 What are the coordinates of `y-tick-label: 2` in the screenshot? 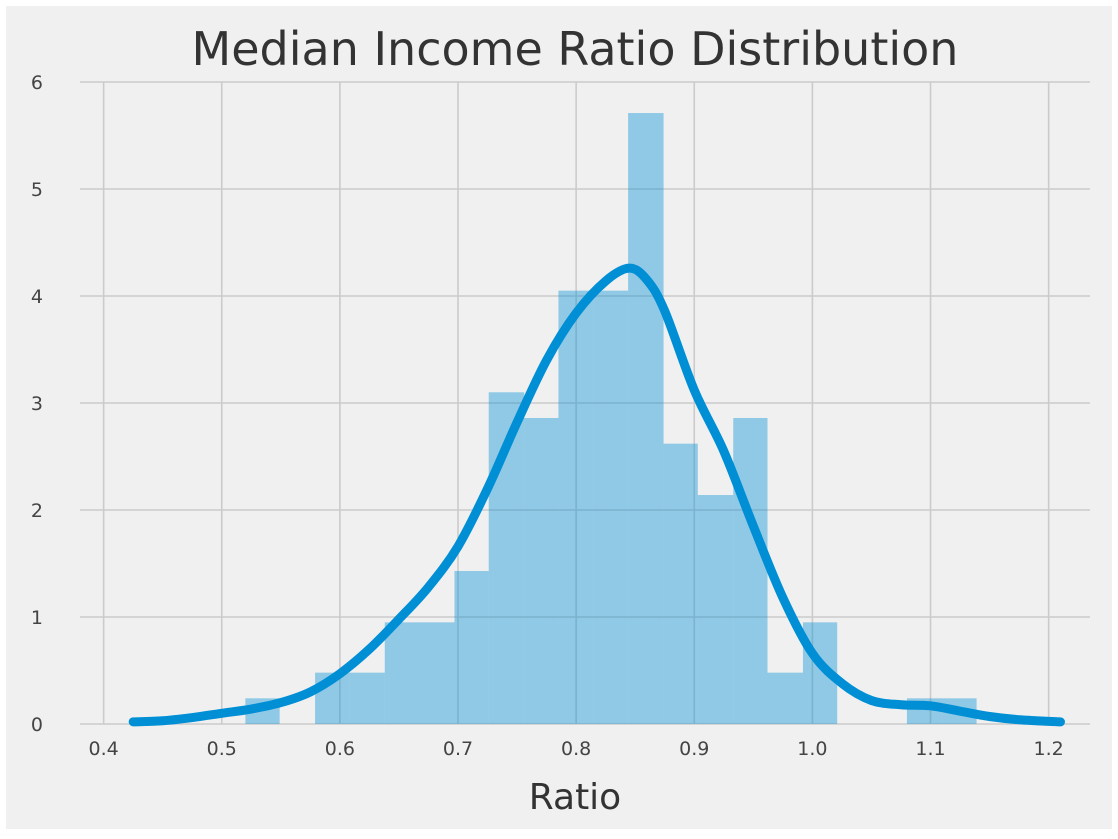 It's located at (37, 511).